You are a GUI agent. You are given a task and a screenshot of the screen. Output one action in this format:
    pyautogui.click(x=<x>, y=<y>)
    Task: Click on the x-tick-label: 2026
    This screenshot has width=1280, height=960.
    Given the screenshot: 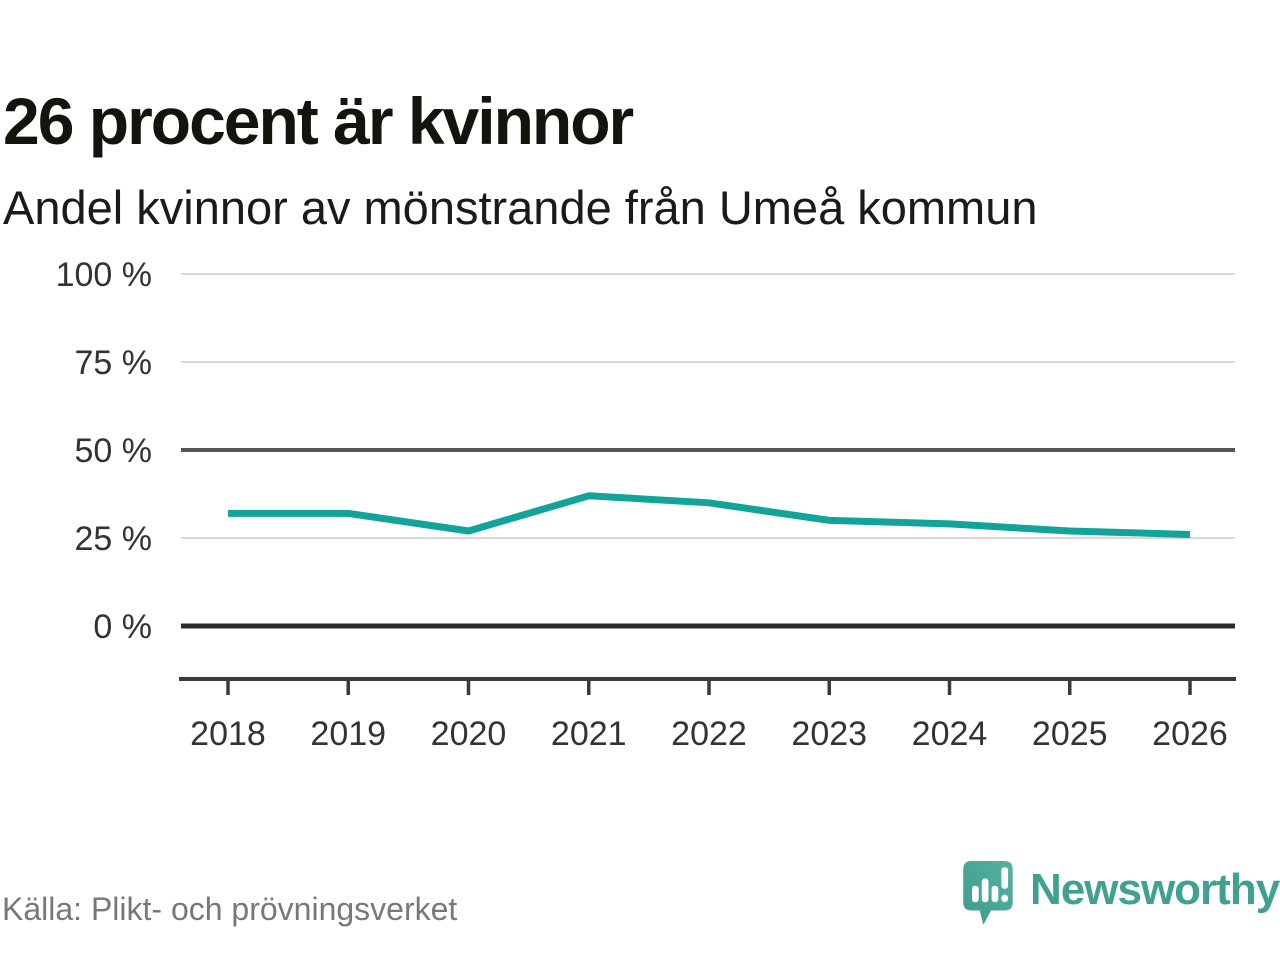 What is the action you would take?
    pyautogui.click(x=1190, y=734)
    